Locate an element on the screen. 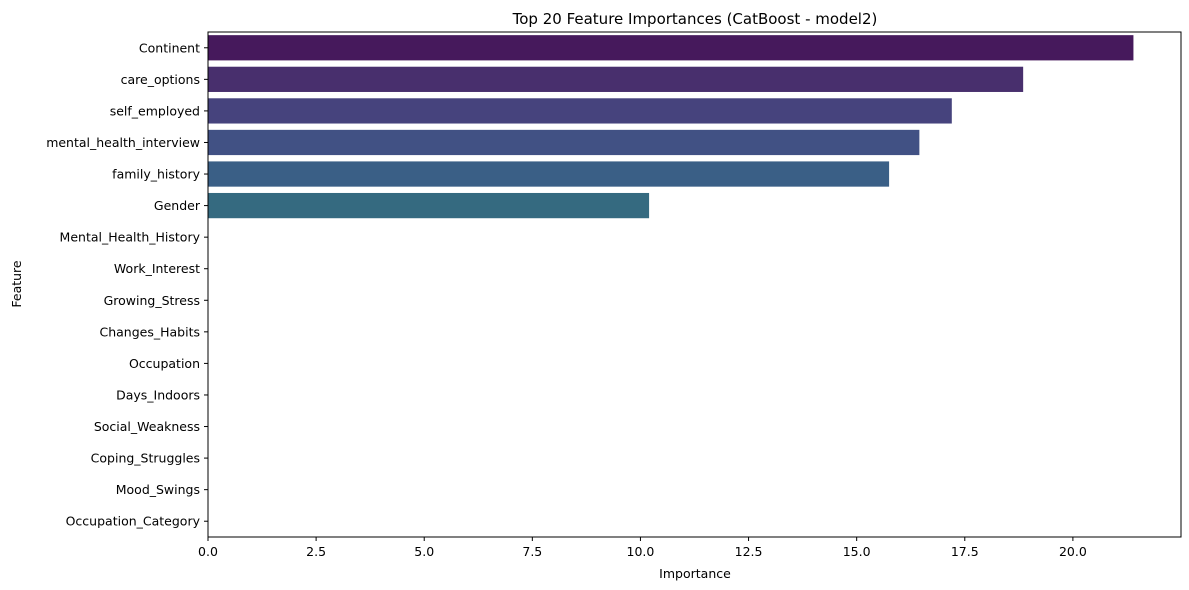  x-tick-label: 0.0 is located at coordinates (208, 551).